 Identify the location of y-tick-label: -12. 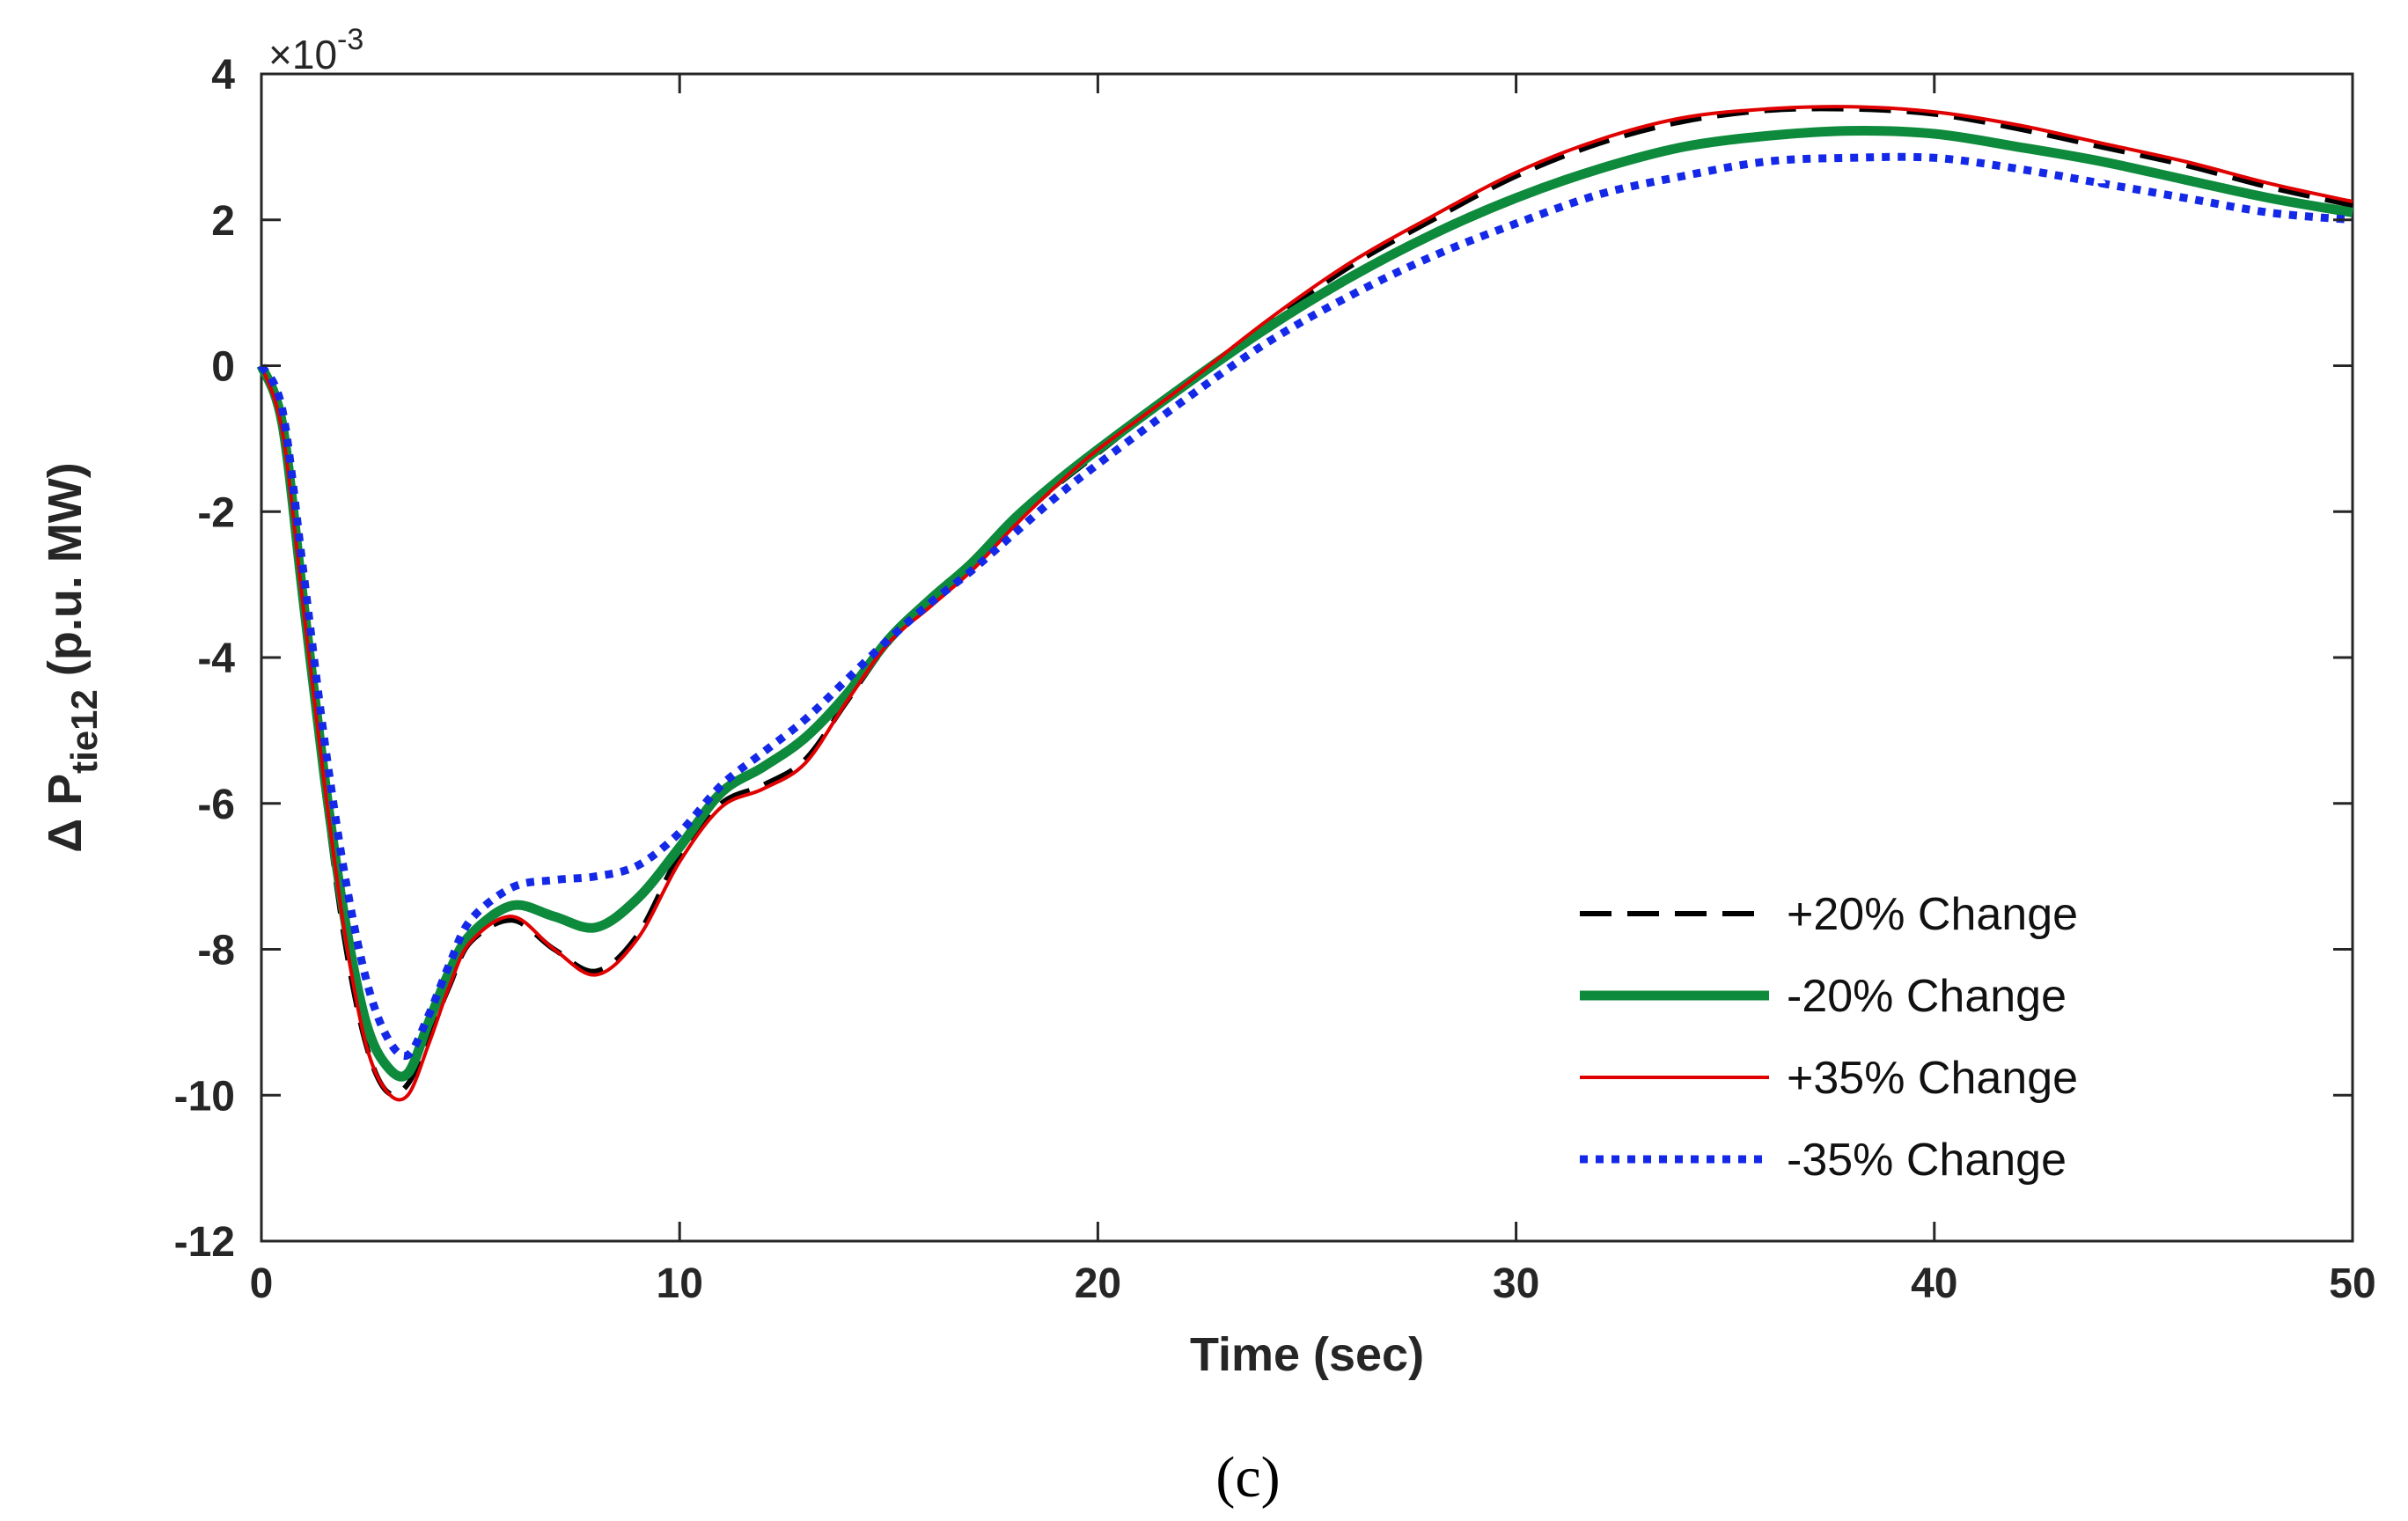
(204, 1242).